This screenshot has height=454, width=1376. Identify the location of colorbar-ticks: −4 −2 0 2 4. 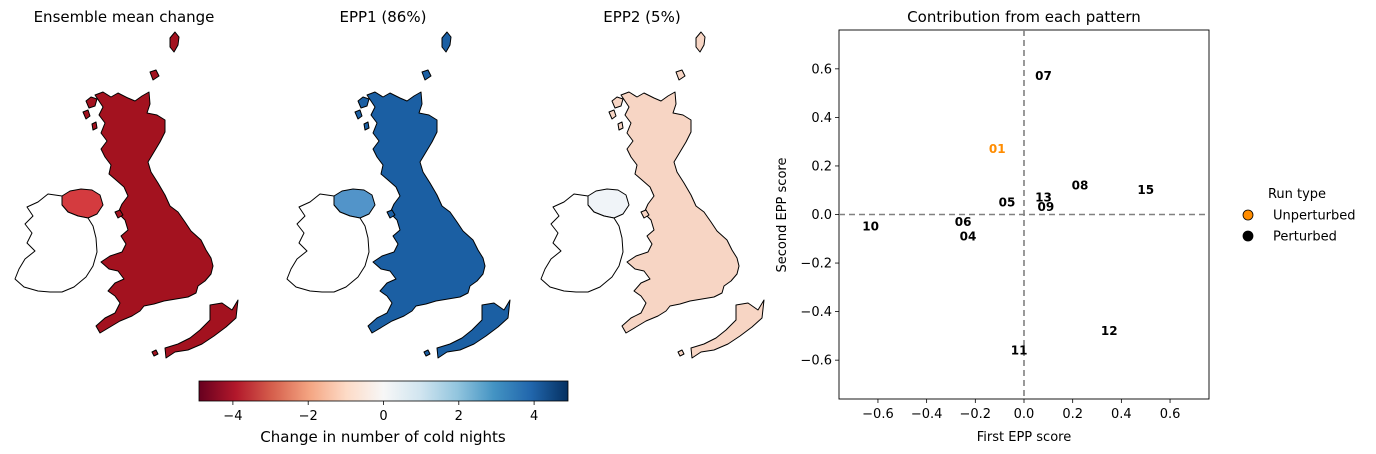
(380, 412).